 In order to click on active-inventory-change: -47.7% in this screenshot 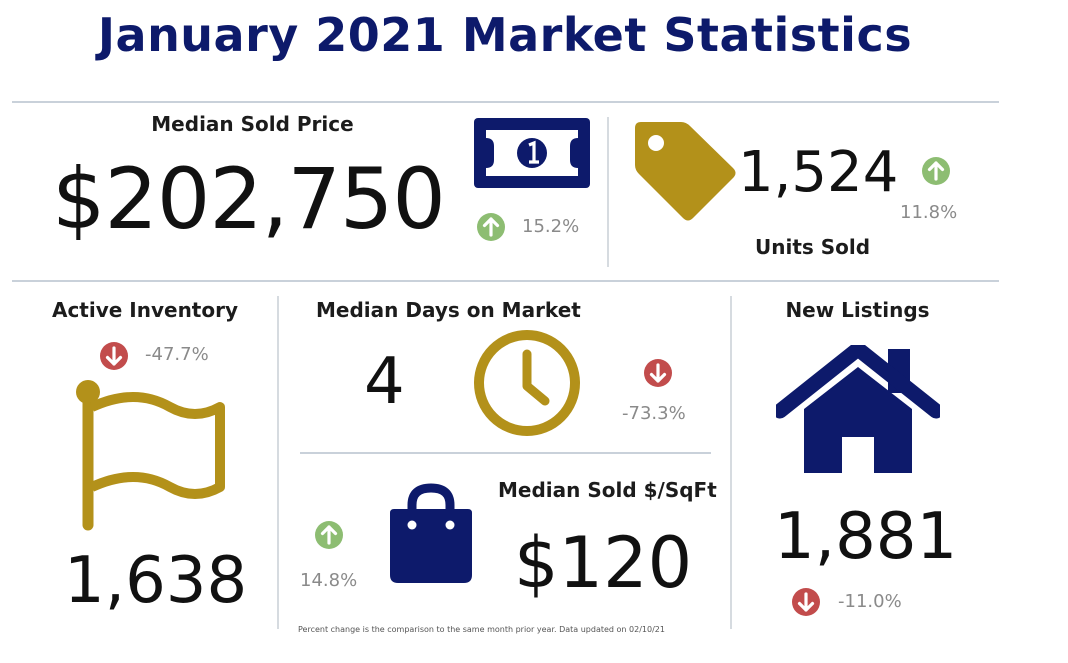, I will do `click(177, 354)`.